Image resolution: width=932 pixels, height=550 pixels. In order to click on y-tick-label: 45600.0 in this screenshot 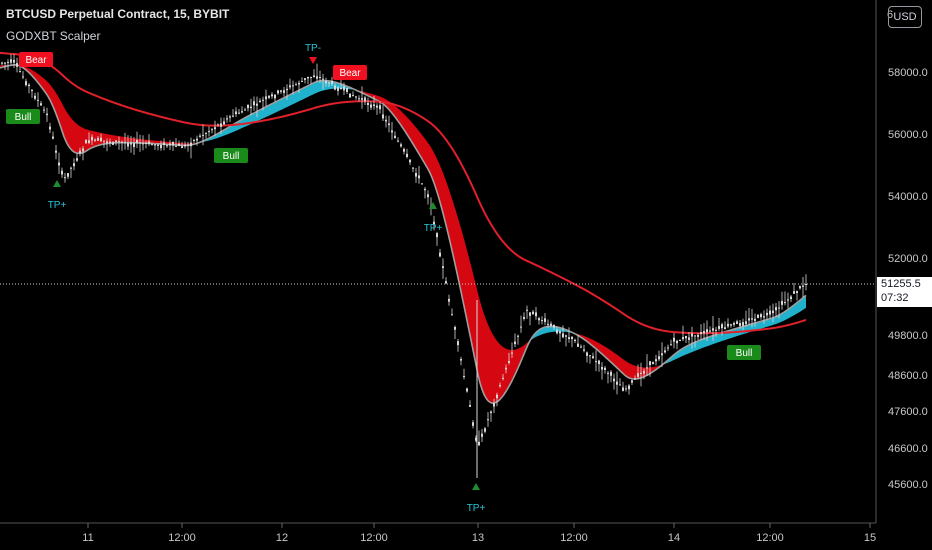, I will do `click(908, 485)`.